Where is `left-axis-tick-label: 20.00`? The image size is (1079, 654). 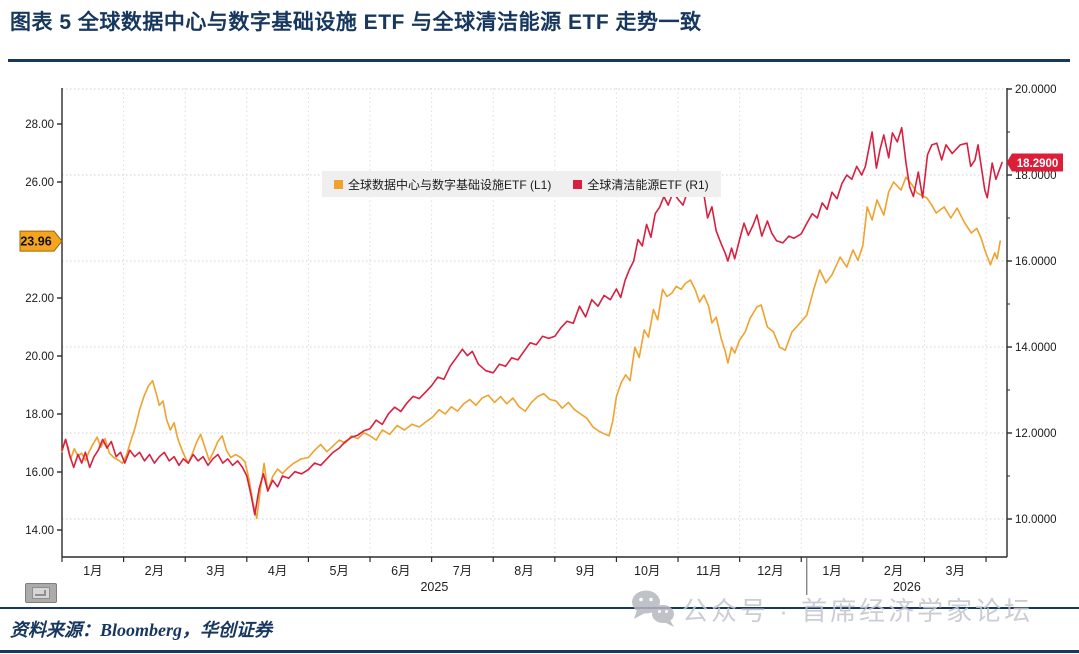
left-axis-tick-label: 20.00 is located at coordinates (39, 357).